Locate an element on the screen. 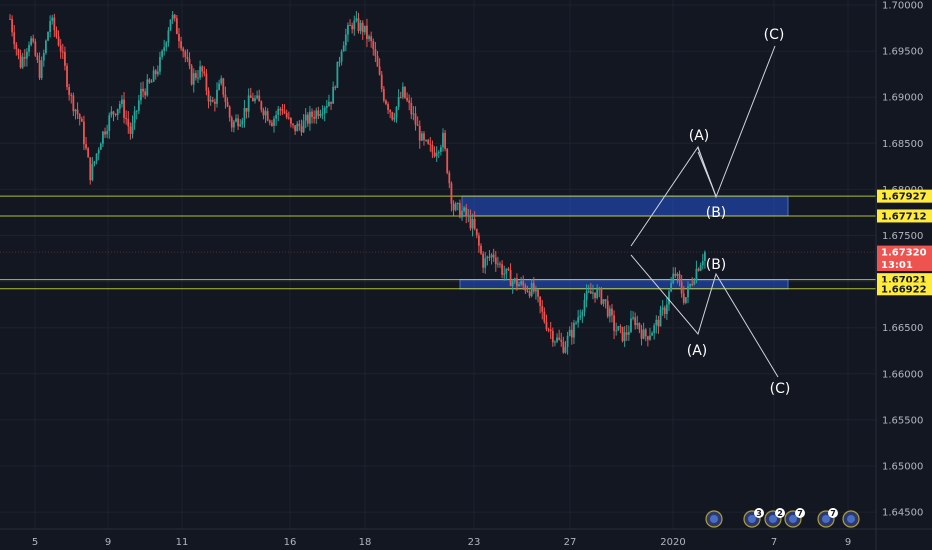  y-tick-label: 1.65000 is located at coordinates (902, 467).